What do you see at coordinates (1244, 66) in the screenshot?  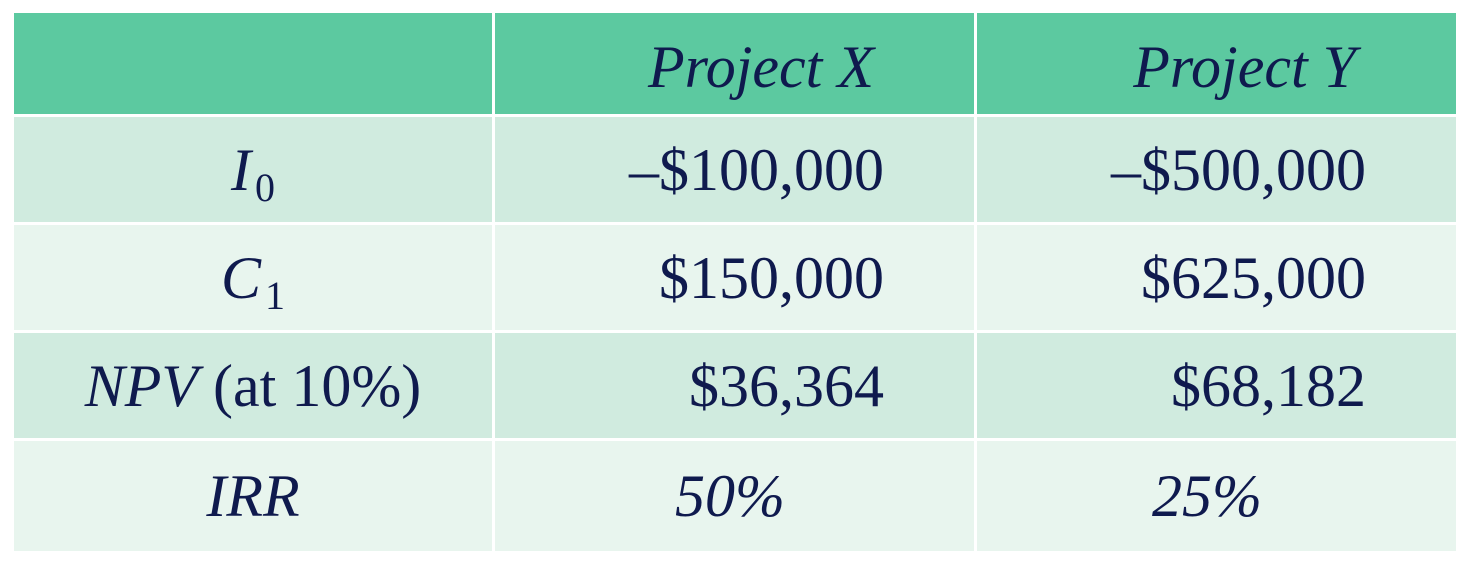 I see `header-project-y: Project Y` at bounding box center [1244, 66].